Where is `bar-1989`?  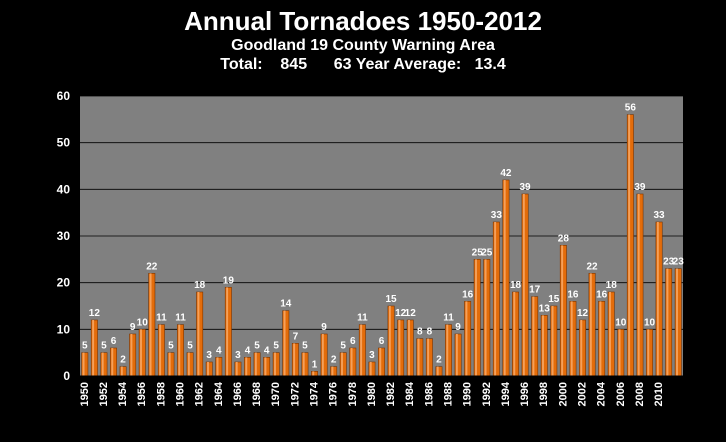
bar-1989 is located at coordinates (458, 355).